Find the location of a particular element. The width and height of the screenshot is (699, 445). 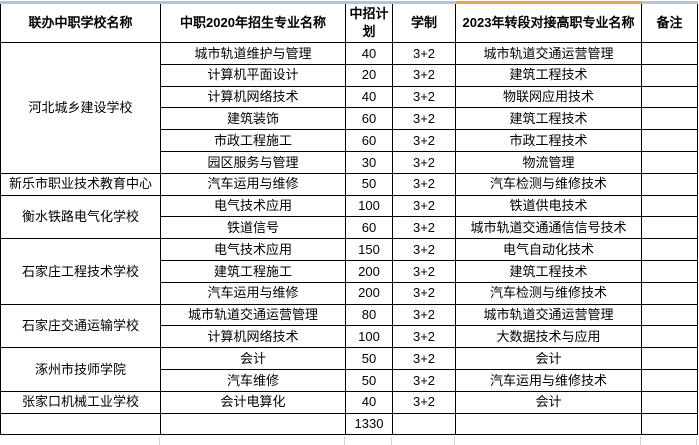

plan-cell: 100 is located at coordinates (369, 206).